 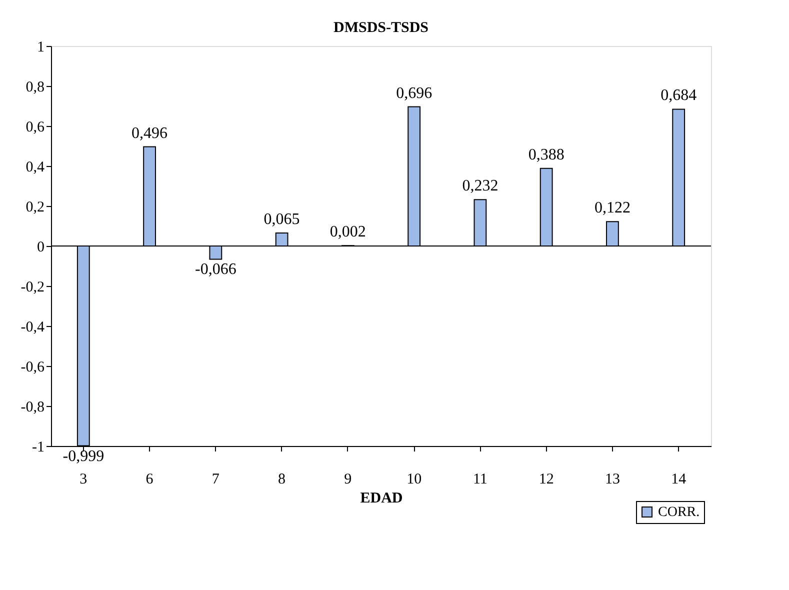 I want to click on y-tick-label: 0,8, so click(x=35, y=88).